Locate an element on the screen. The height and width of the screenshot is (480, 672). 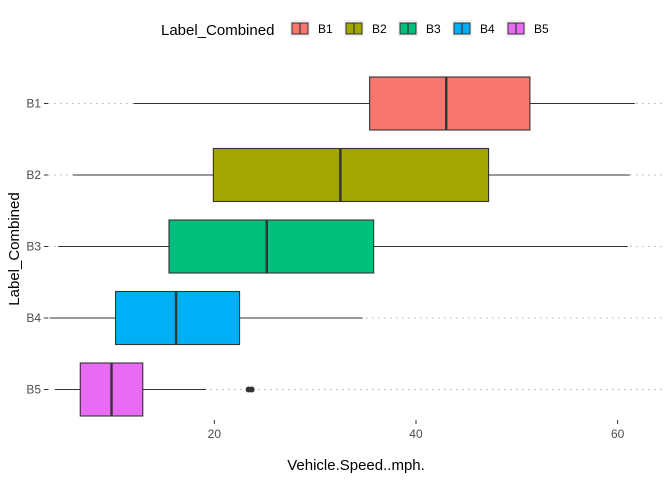
legend-title: Label_Combined is located at coordinates (217, 30).